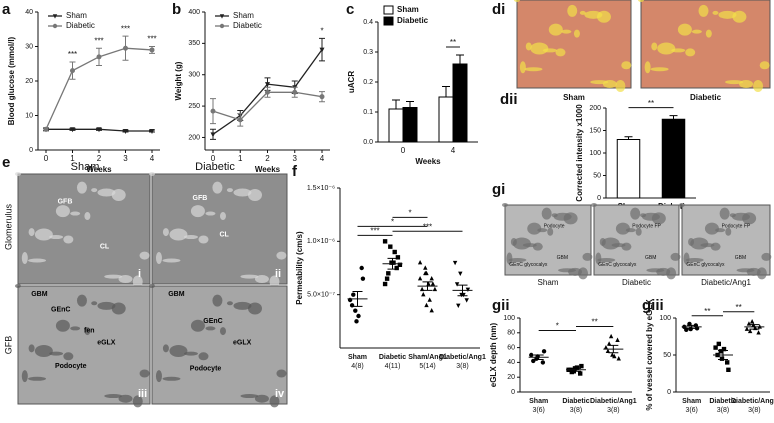 This screenshot has height=423, width=774. Describe the element at coordinates (408, 9) in the screenshot. I see `legend-label: Sham` at that location.